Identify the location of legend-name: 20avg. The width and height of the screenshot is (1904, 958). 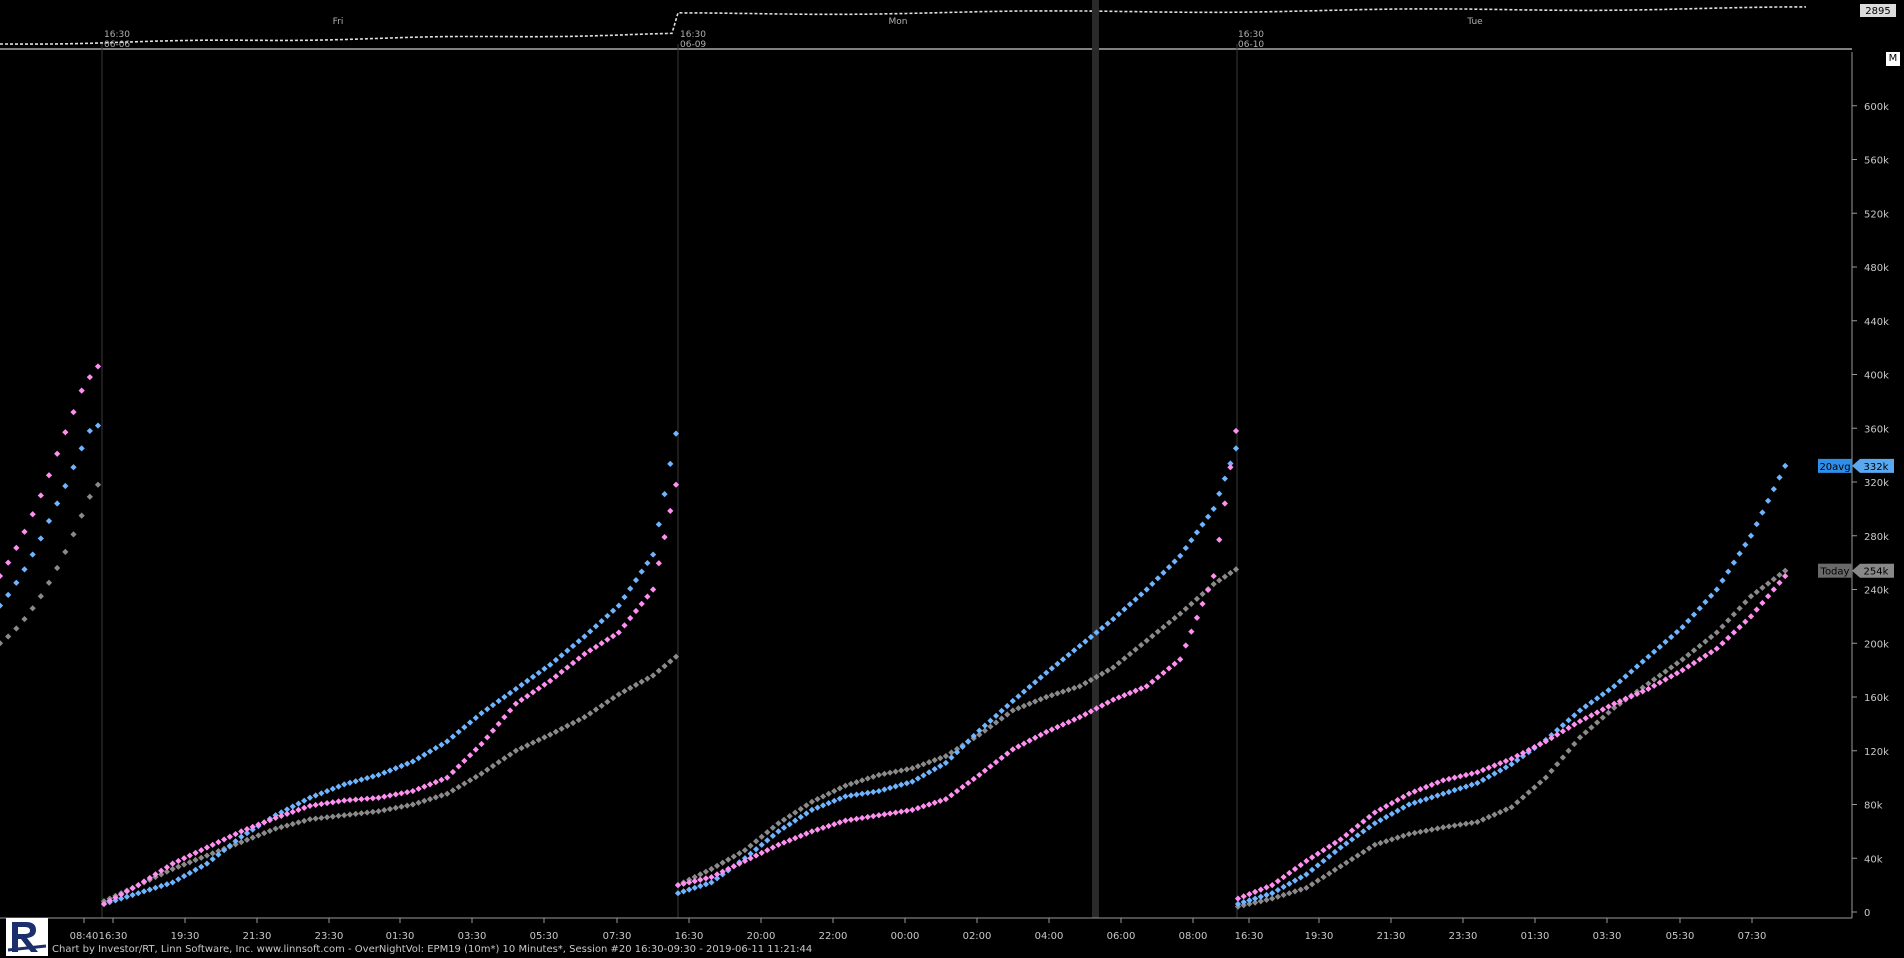
(1834, 467).